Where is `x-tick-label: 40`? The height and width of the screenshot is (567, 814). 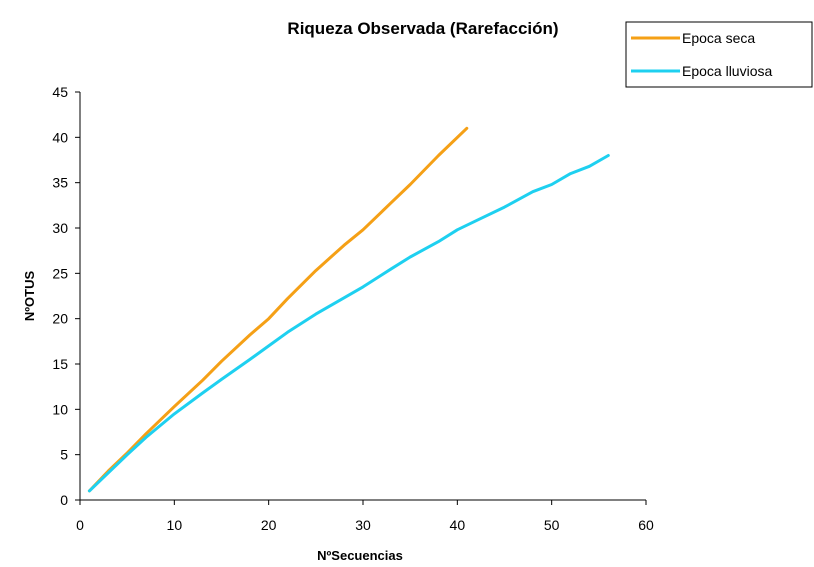
x-tick-label: 40 is located at coordinates (458, 525).